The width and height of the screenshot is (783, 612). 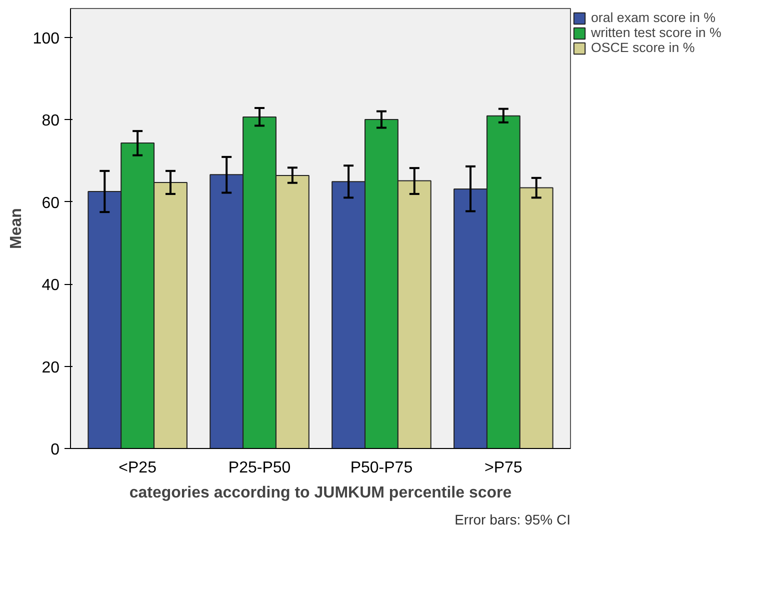 I want to click on x-tick-label: >P75, so click(x=503, y=468).